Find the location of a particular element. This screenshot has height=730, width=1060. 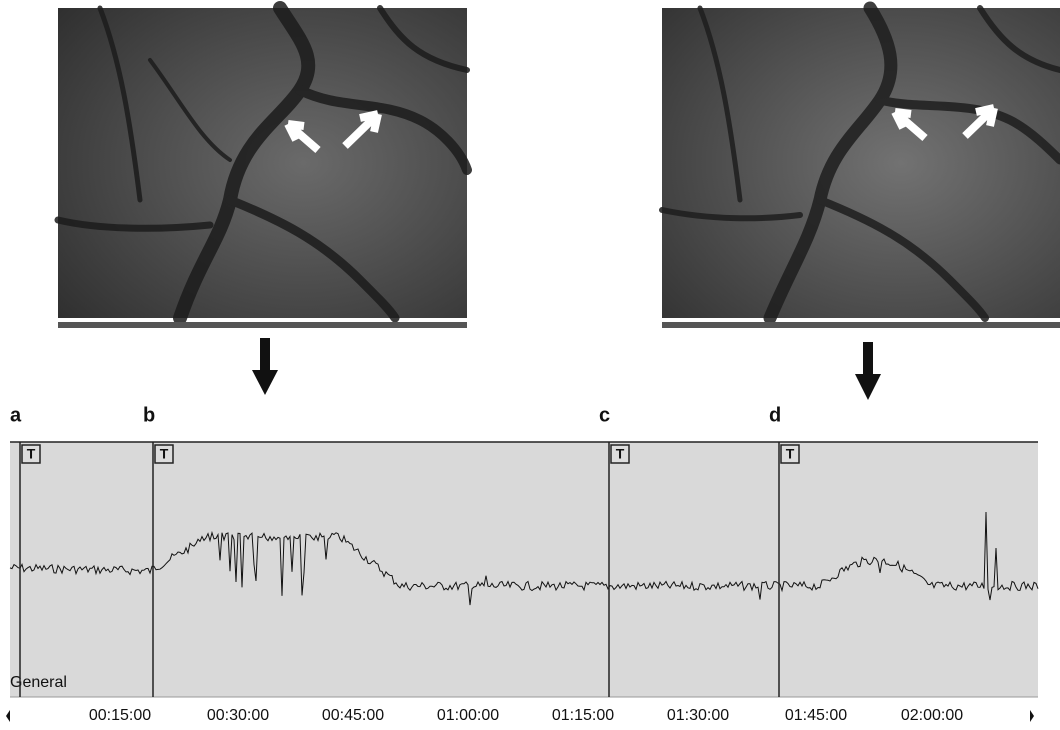

scroll-left is located at coordinates (8, 716).